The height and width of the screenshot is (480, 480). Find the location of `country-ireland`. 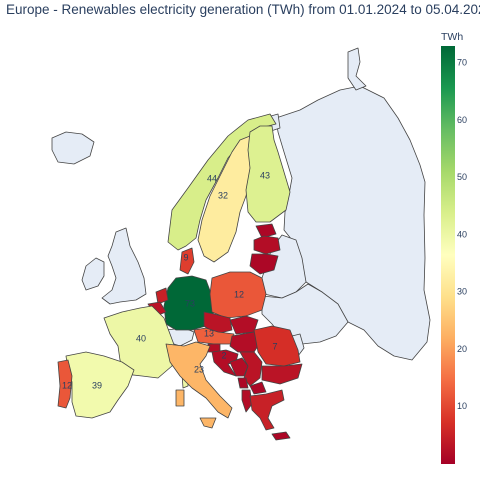

country-ireland is located at coordinates (93, 274).